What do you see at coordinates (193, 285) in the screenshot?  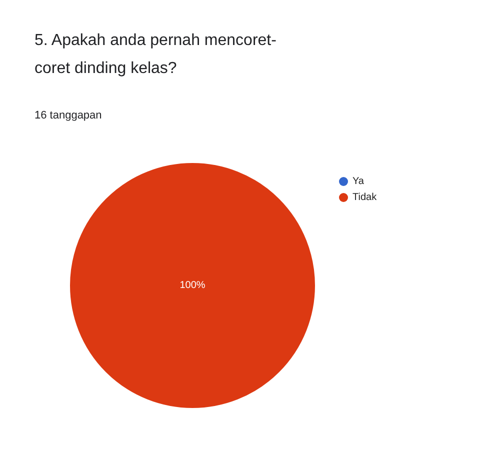 I see `data-label: 100%` at bounding box center [193, 285].